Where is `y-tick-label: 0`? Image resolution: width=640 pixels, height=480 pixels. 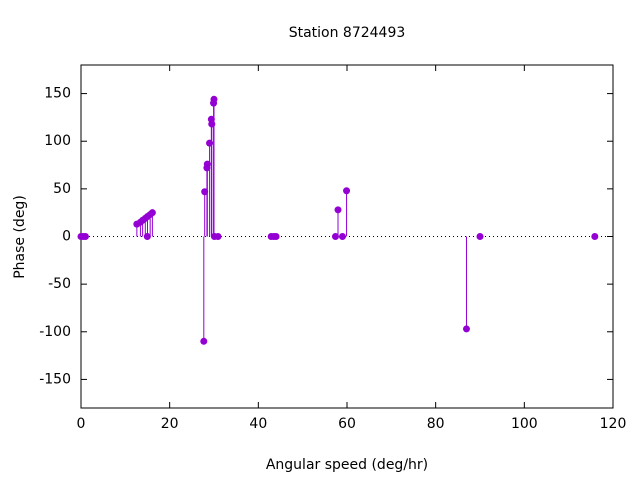 y-tick-label: 0 is located at coordinates (66, 237).